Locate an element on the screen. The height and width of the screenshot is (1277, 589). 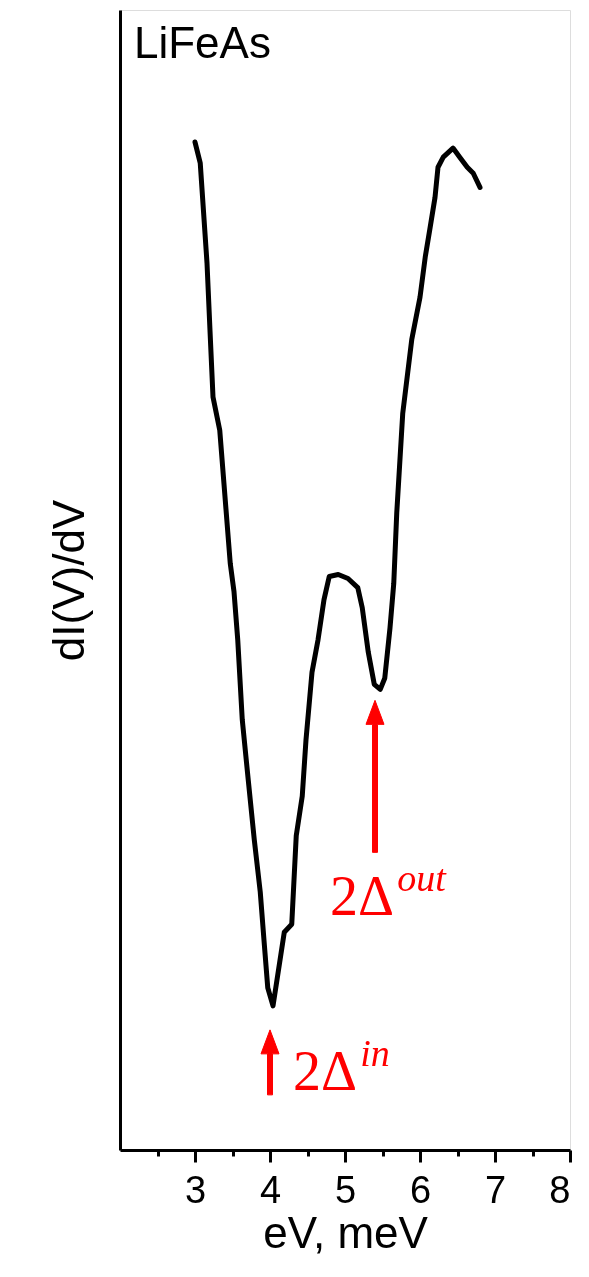
x-tick-label: 8 is located at coordinates (560, 1189).